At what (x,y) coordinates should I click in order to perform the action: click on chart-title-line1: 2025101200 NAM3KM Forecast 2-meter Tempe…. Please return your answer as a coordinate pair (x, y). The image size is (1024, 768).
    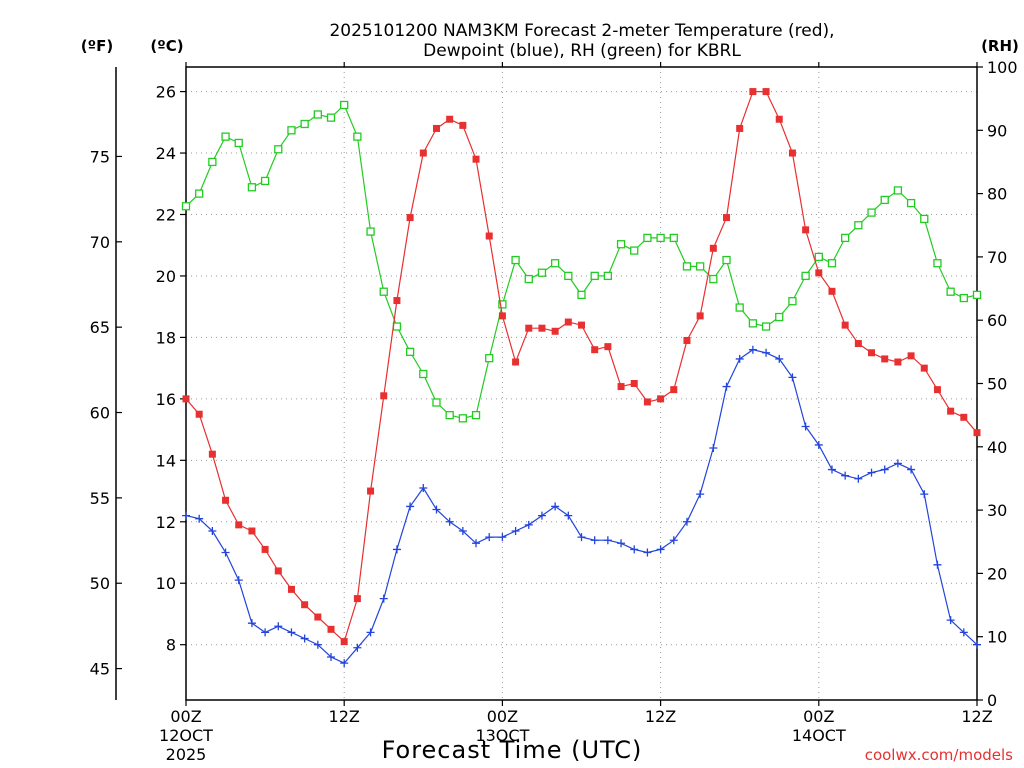
    Looking at the image, I should click on (581, 31).